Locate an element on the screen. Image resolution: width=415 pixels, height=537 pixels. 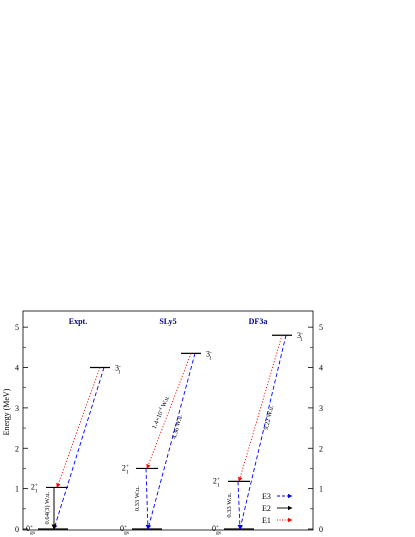
tick-label-right: 2 is located at coordinates (321, 448).